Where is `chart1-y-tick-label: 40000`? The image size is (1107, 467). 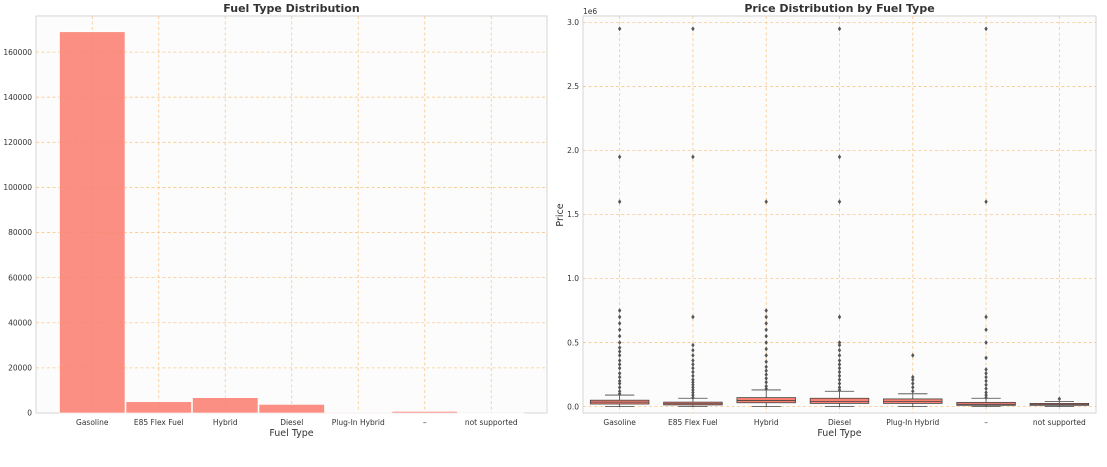
chart1-y-tick-label: 40000 is located at coordinates (20, 322).